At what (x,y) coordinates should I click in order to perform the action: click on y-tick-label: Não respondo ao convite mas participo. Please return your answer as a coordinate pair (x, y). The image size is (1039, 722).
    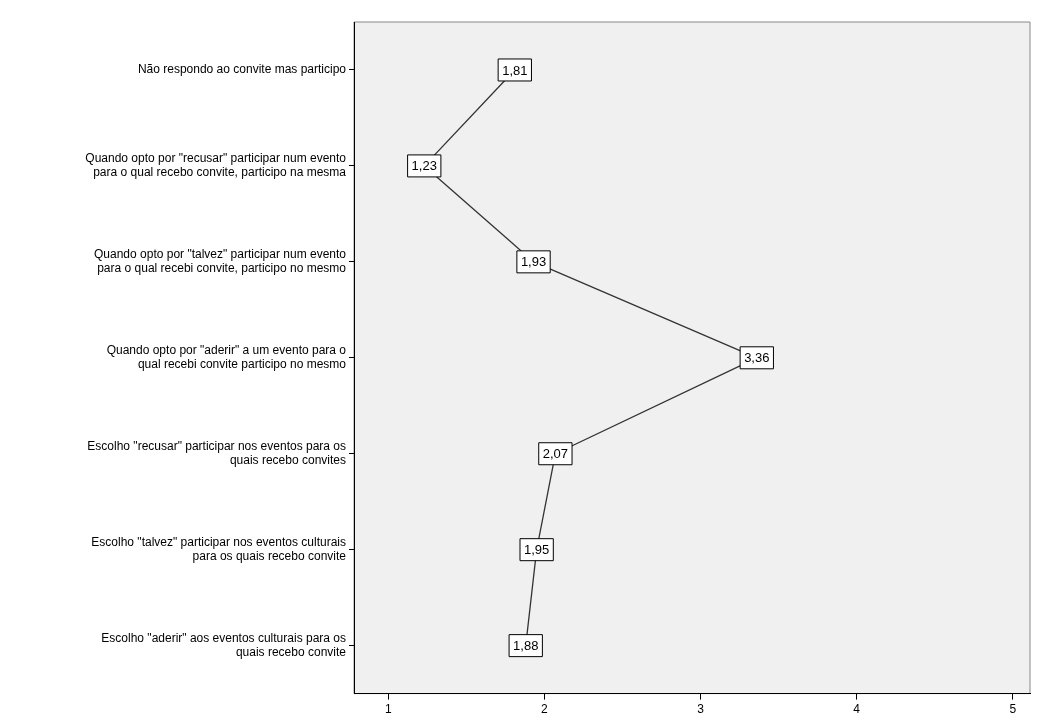
    Looking at the image, I should click on (242, 69).